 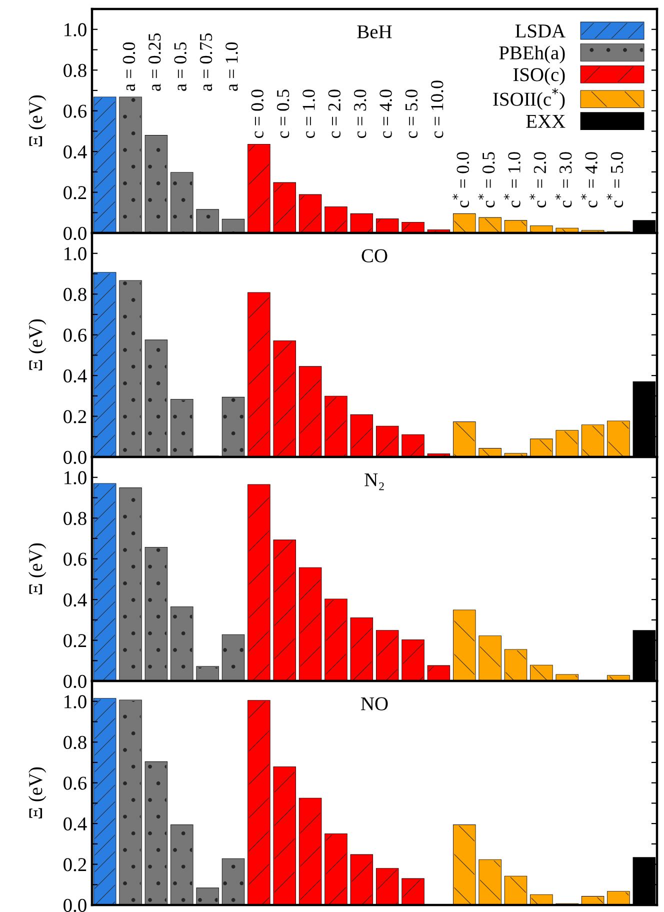 What do you see at coordinates (374, 703) in the screenshot?
I see `text: NO` at bounding box center [374, 703].